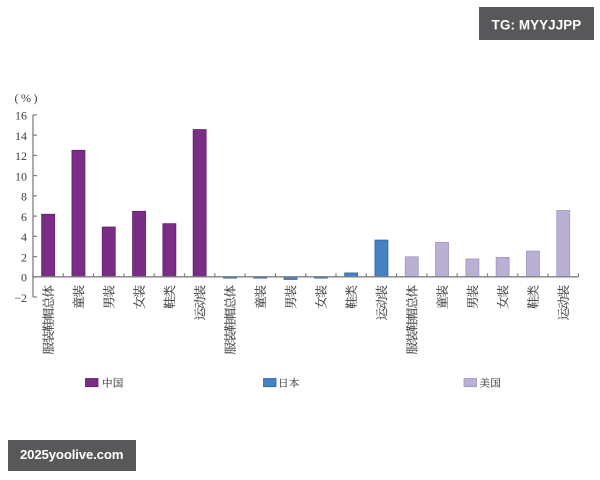 This screenshot has height=480, width=600. I want to click on svg-text: 8, so click(24, 197).